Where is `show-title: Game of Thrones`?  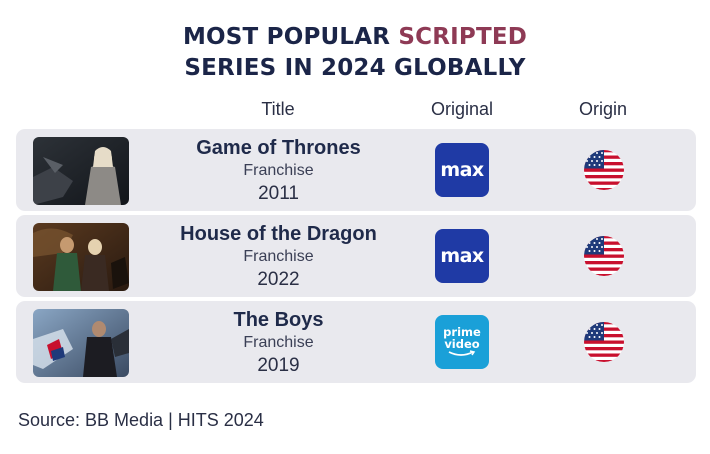 show-title: Game of Thrones is located at coordinates (278, 148).